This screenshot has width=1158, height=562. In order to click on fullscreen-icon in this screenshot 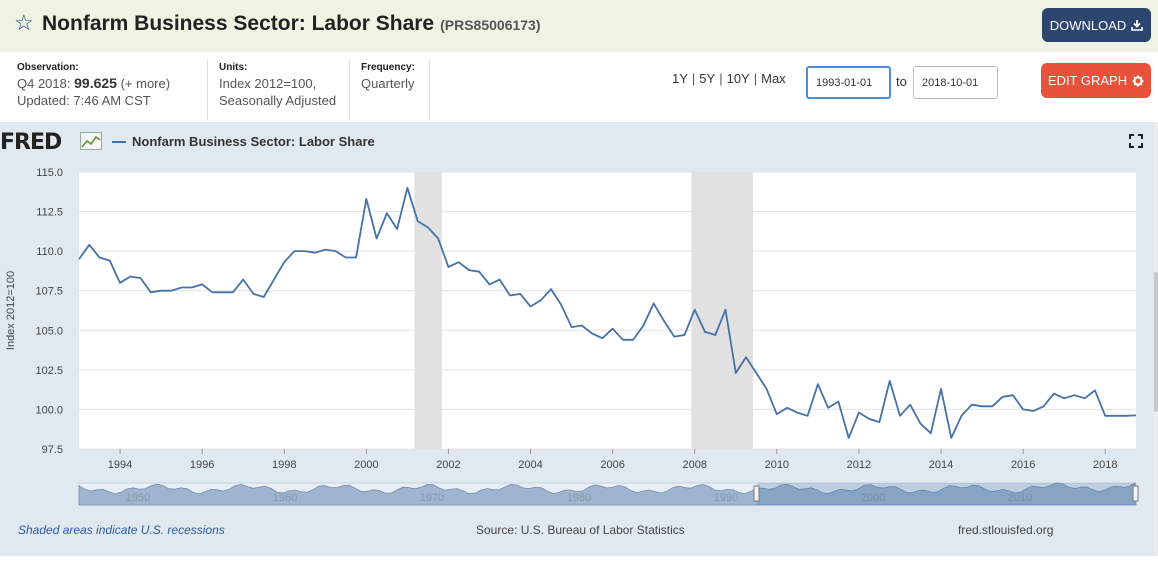, I will do `click(1136, 141)`.